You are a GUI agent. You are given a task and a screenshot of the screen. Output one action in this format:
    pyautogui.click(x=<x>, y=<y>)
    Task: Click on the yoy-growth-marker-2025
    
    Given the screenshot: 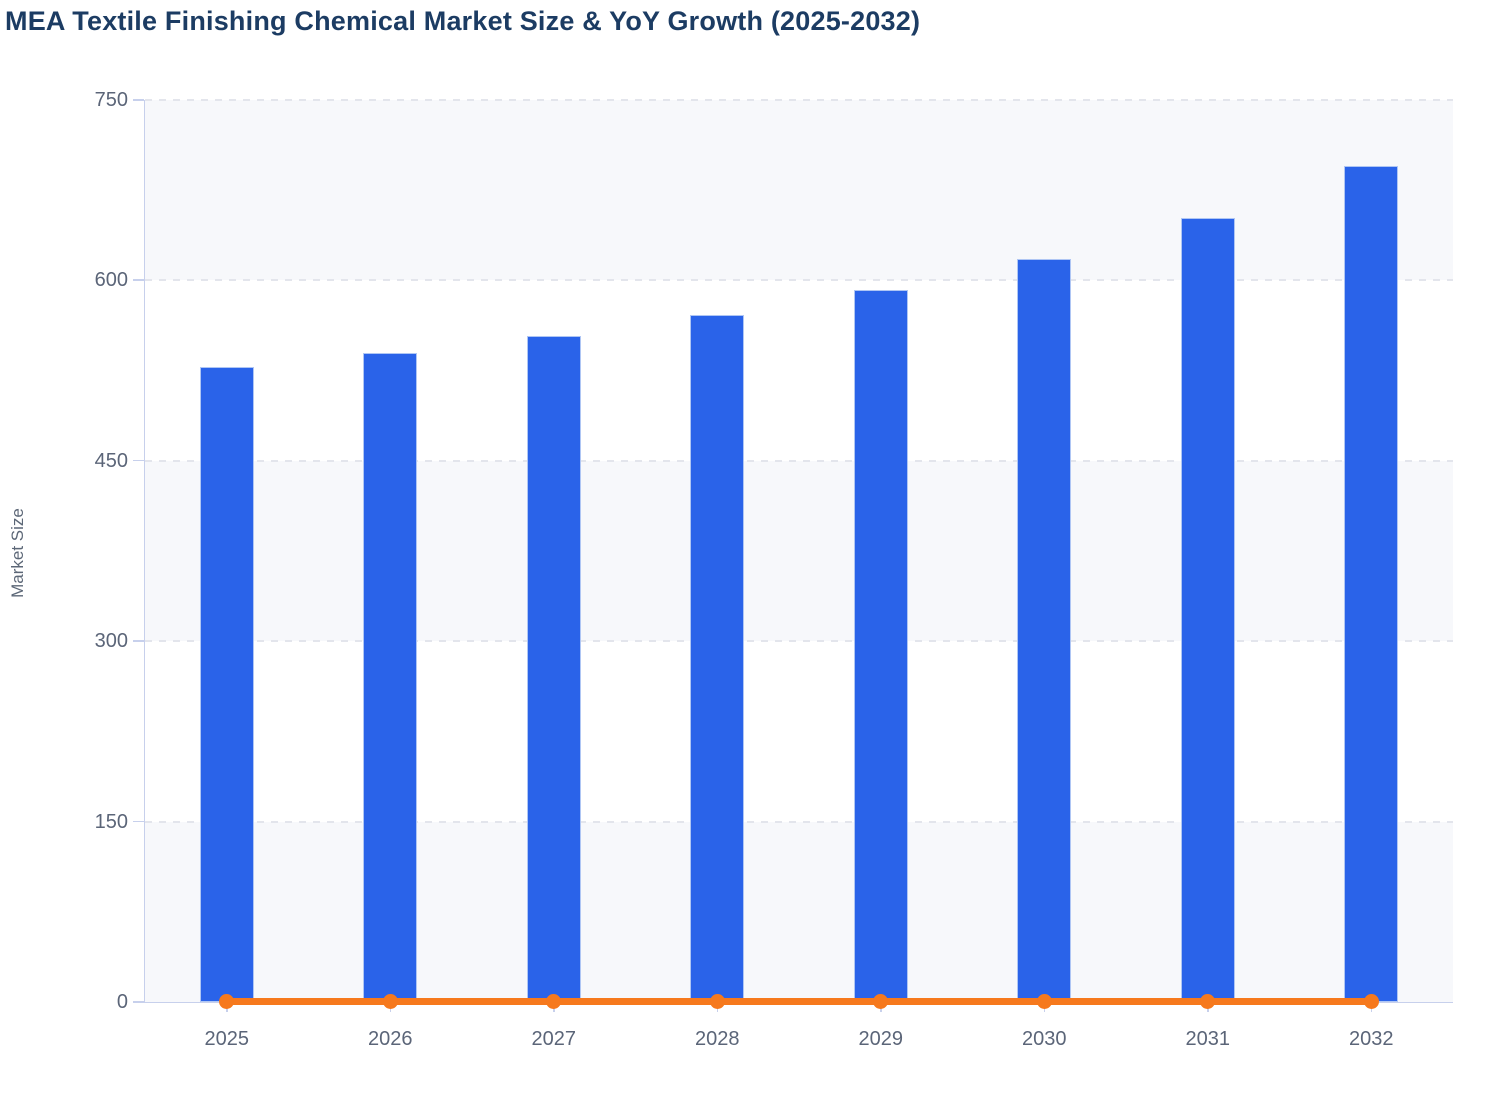 What is the action you would take?
    pyautogui.click(x=227, y=1001)
    